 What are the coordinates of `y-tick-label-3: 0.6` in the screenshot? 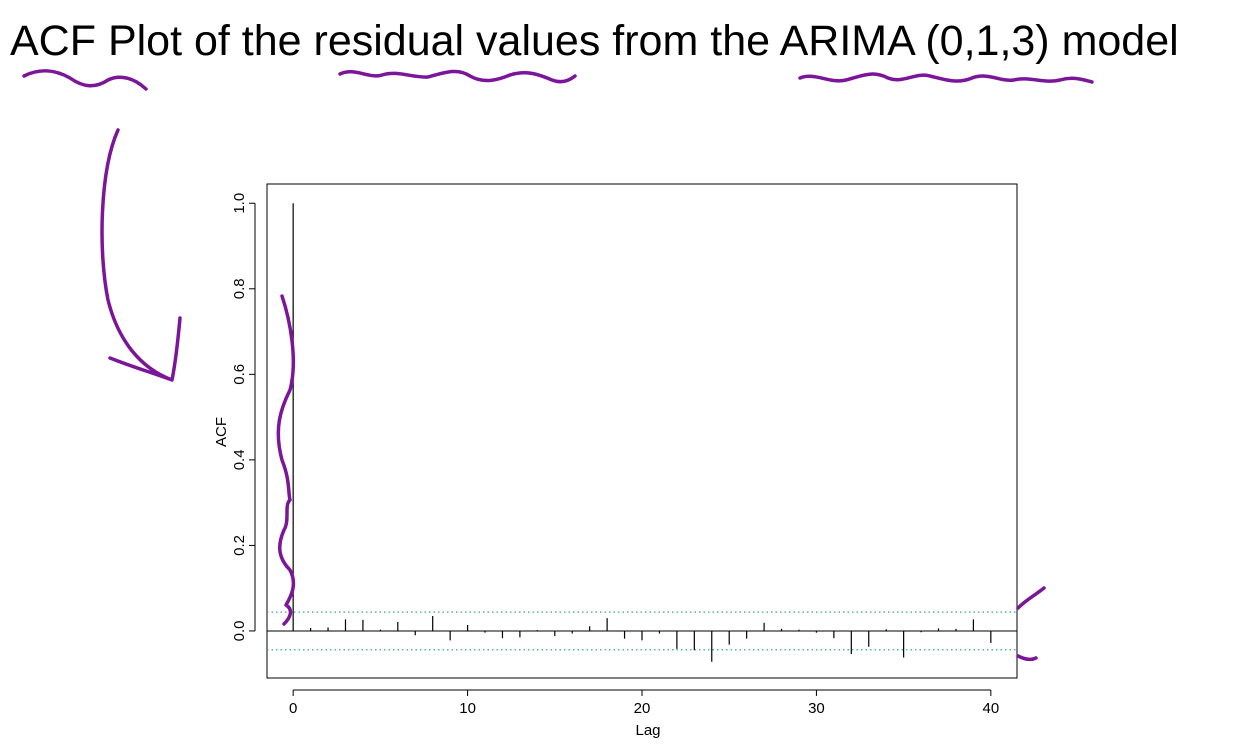 It's located at (239, 374).